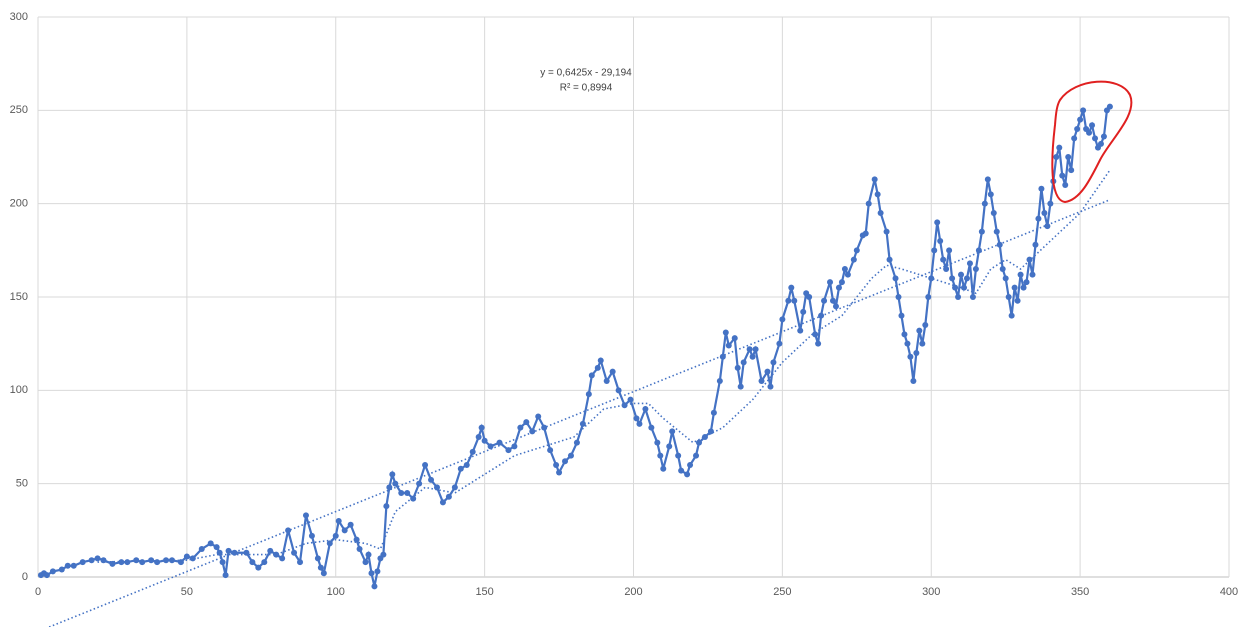  I want to click on y-tick-label: 100, so click(19, 390).